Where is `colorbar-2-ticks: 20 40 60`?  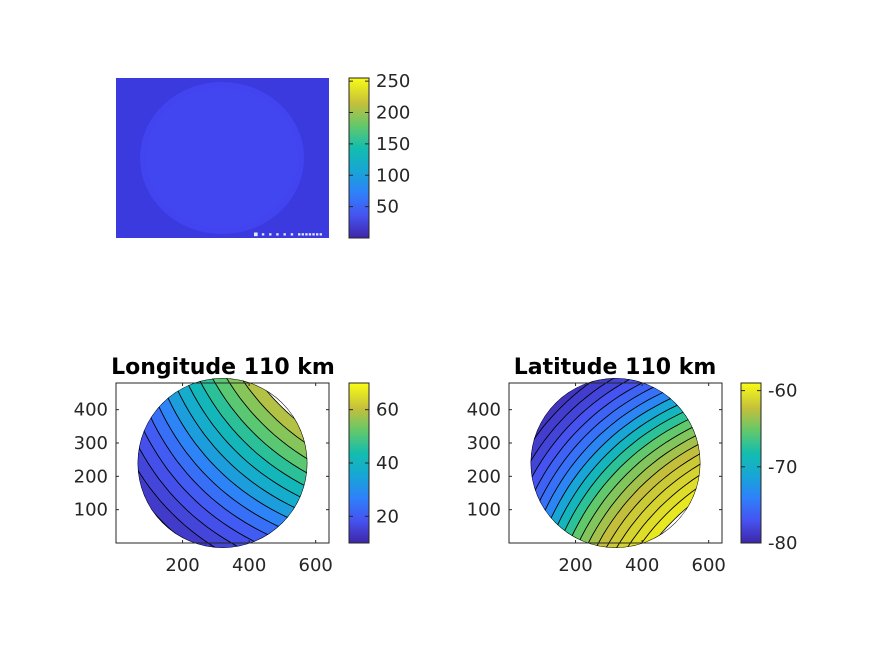 colorbar-2-ticks: 20 40 60 is located at coordinates (374, 463).